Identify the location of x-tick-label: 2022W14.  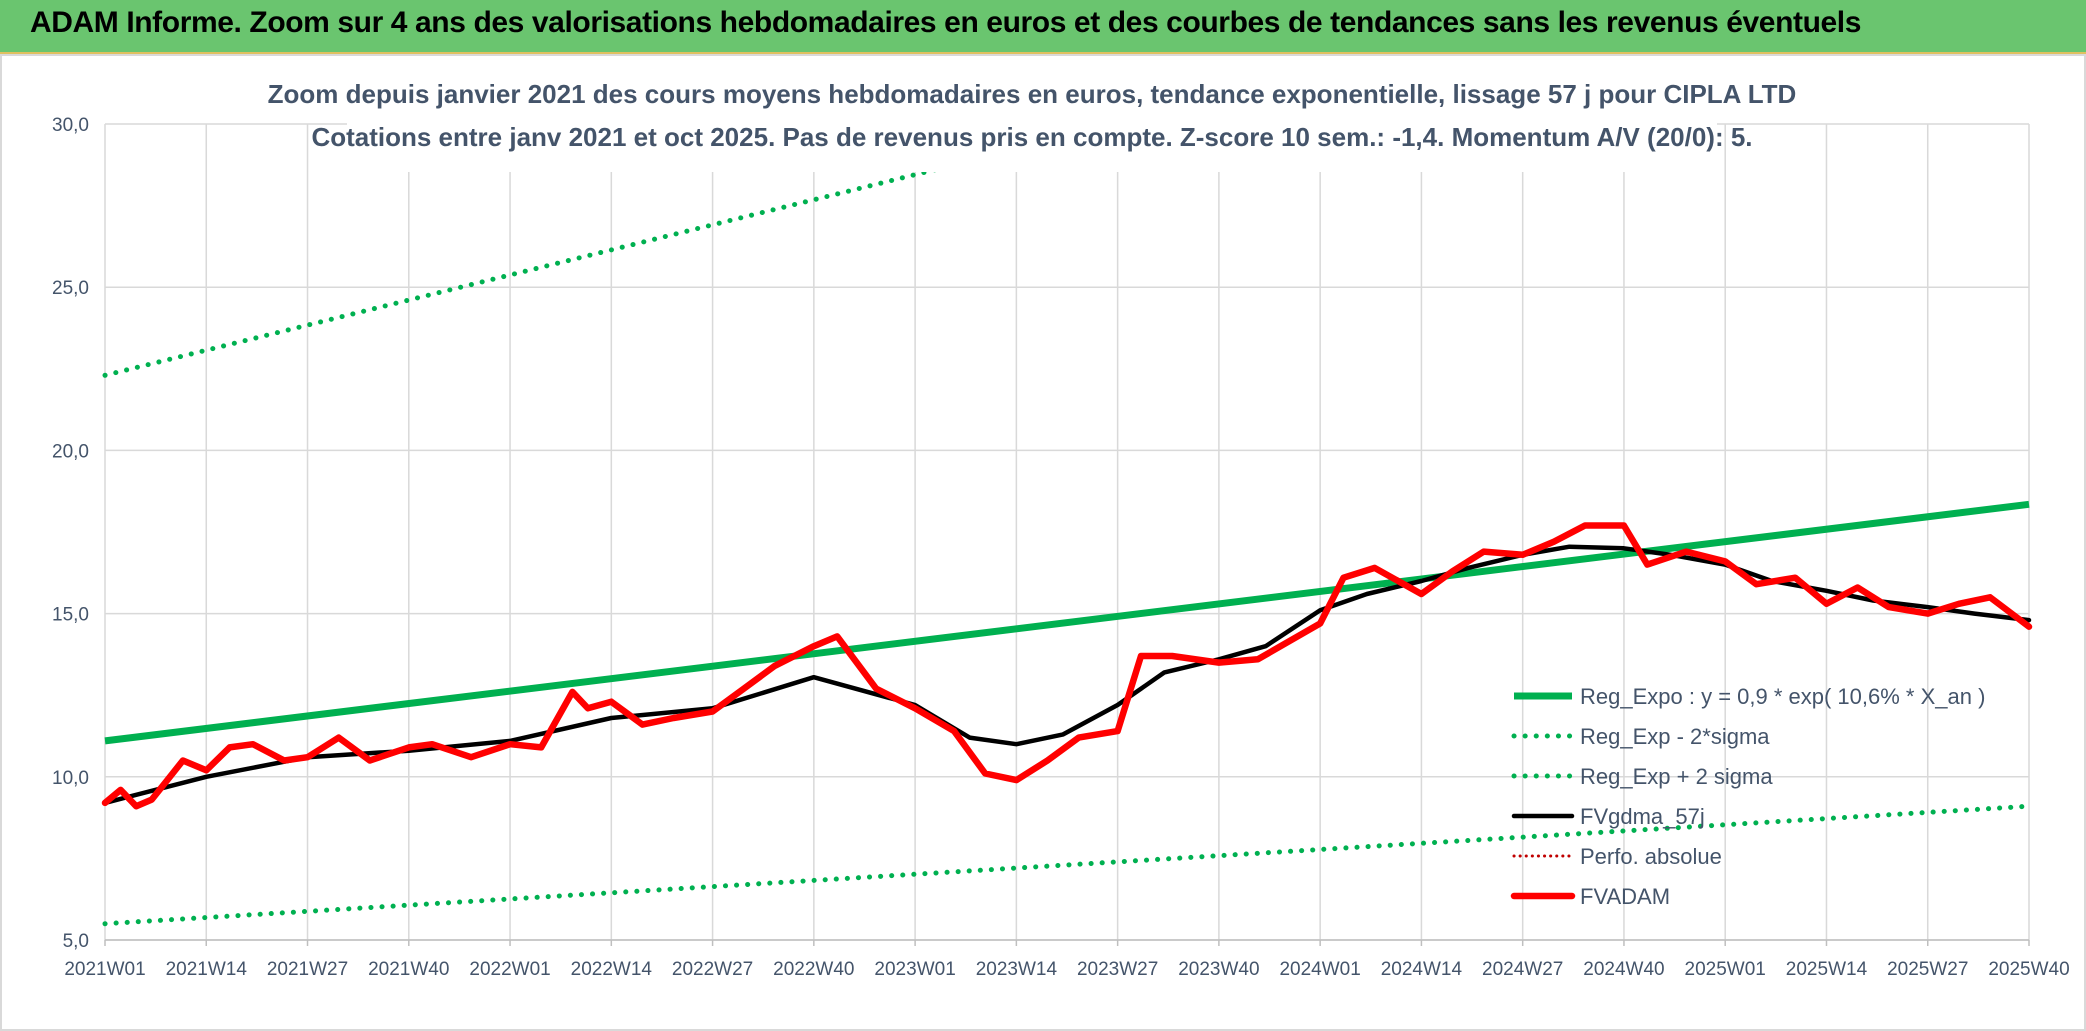
(612, 969).